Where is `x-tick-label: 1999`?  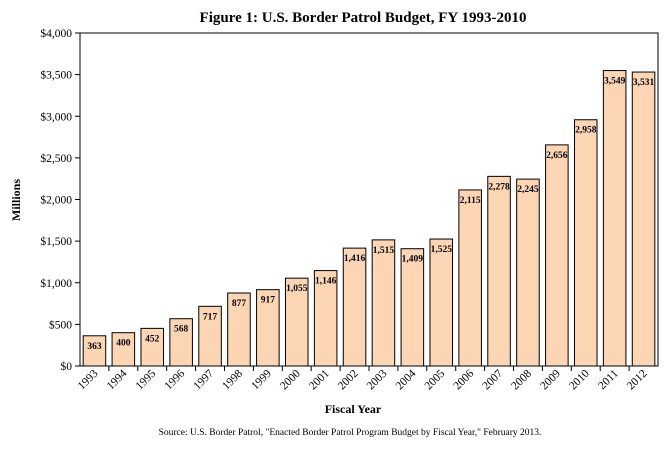
x-tick-label: 1999 is located at coordinates (261, 379).